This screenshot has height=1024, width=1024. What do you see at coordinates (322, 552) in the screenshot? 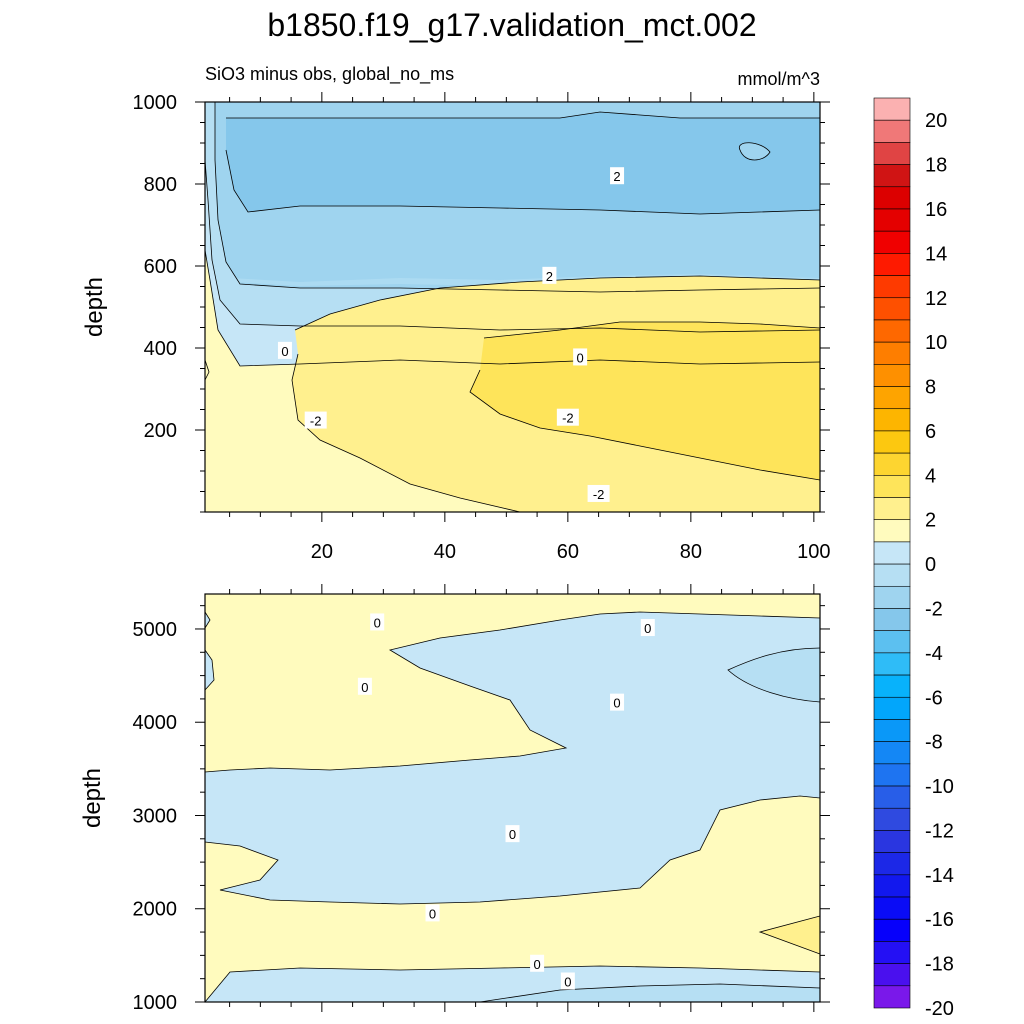
I see `upper-x-tick-label: 20` at bounding box center [322, 552].